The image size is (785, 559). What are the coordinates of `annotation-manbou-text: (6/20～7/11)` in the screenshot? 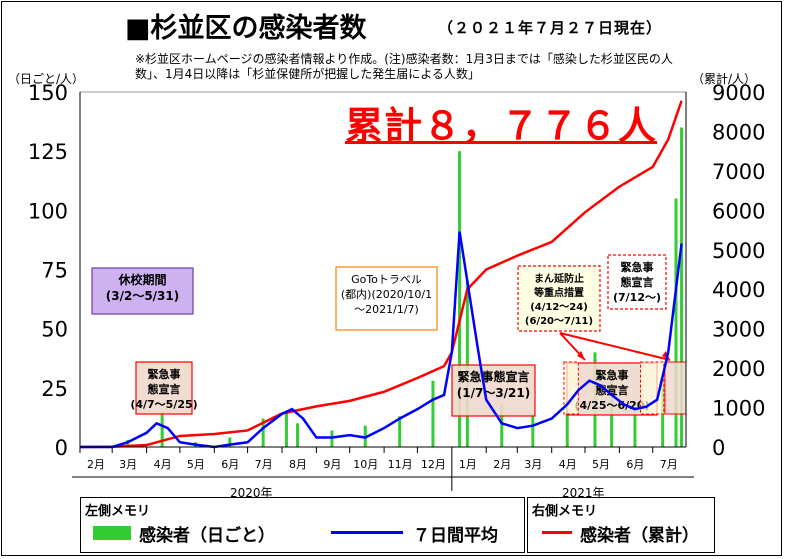 It's located at (559, 321).